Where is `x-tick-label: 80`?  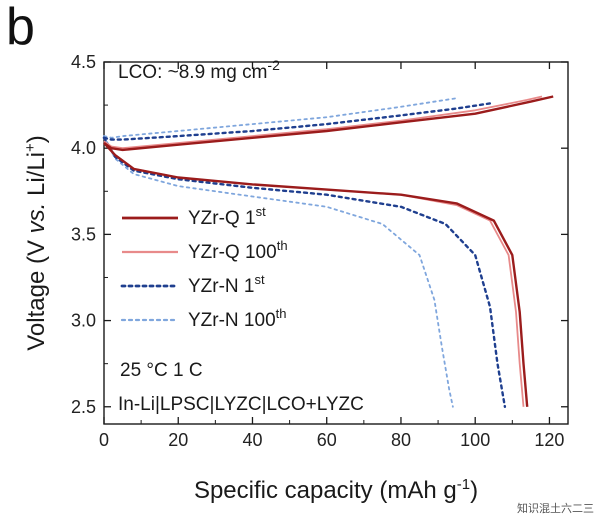 x-tick-label: 80 is located at coordinates (401, 440).